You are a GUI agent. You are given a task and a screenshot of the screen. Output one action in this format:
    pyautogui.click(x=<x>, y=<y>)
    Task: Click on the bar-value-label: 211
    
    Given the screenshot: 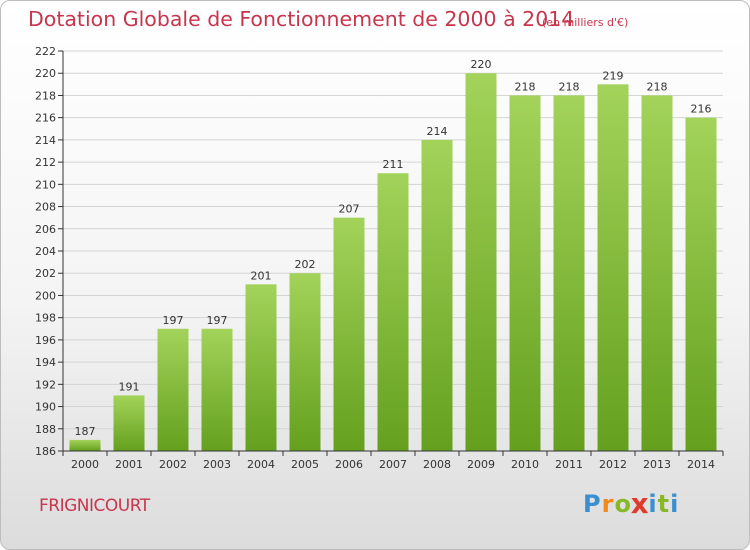 What is the action you would take?
    pyautogui.click(x=393, y=164)
    